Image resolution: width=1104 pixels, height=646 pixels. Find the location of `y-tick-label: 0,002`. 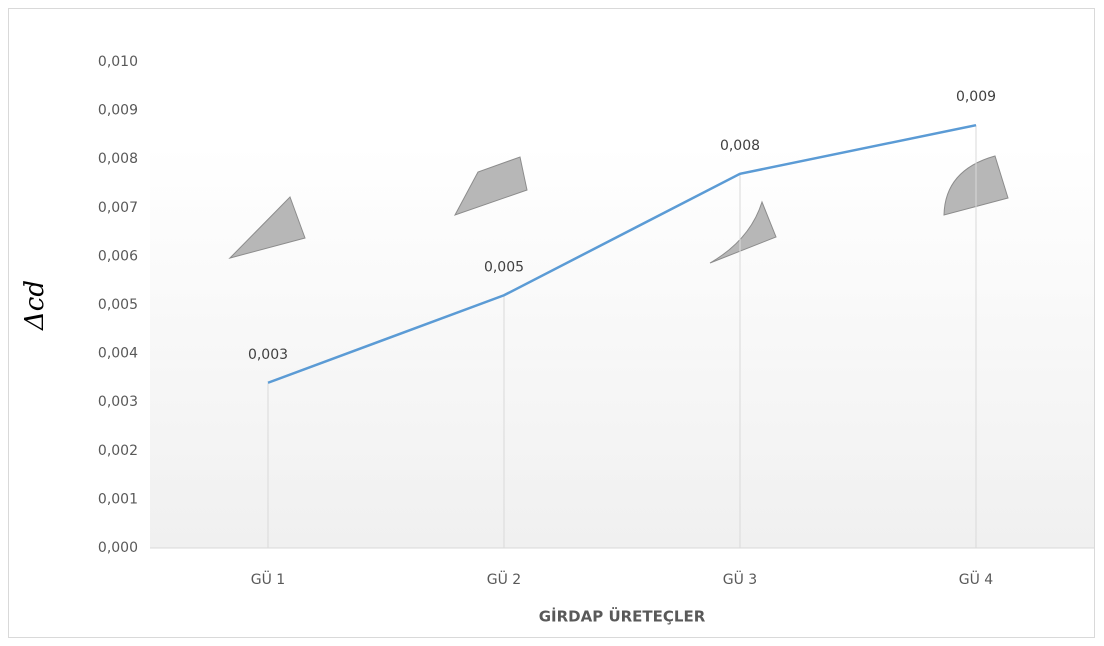

y-tick-label: 0,002 is located at coordinates (118, 451).